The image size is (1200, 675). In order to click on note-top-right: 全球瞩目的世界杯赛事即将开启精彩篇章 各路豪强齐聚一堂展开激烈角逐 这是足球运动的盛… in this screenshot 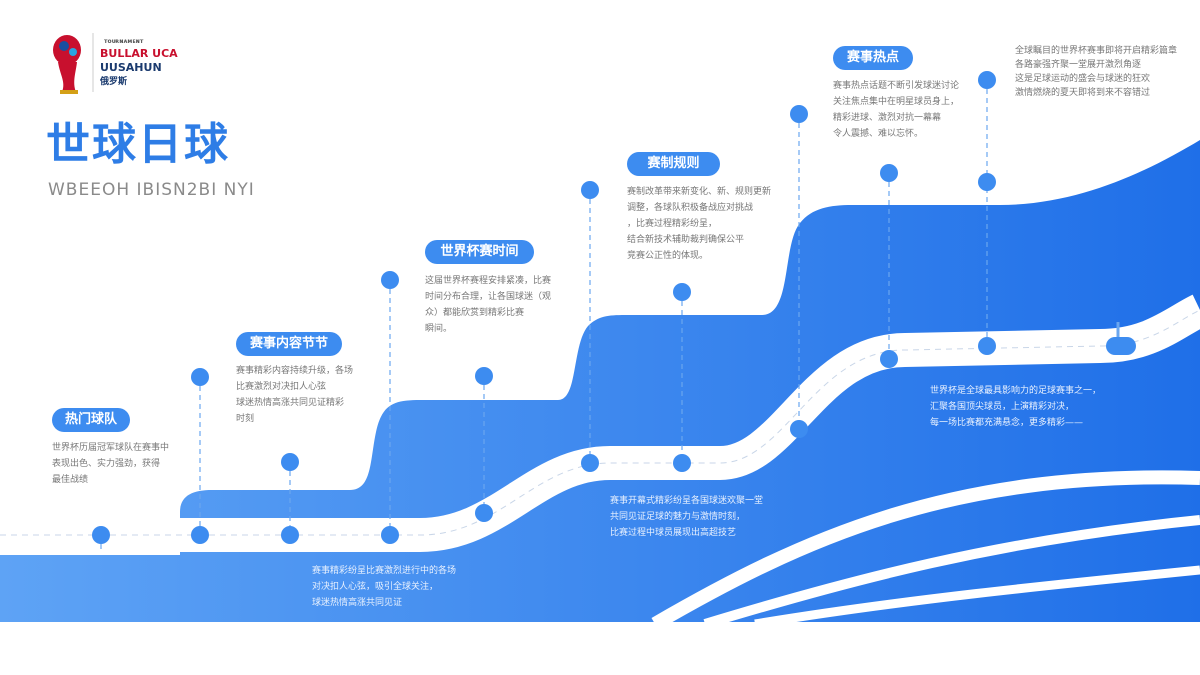, I will do `click(1096, 72)`.